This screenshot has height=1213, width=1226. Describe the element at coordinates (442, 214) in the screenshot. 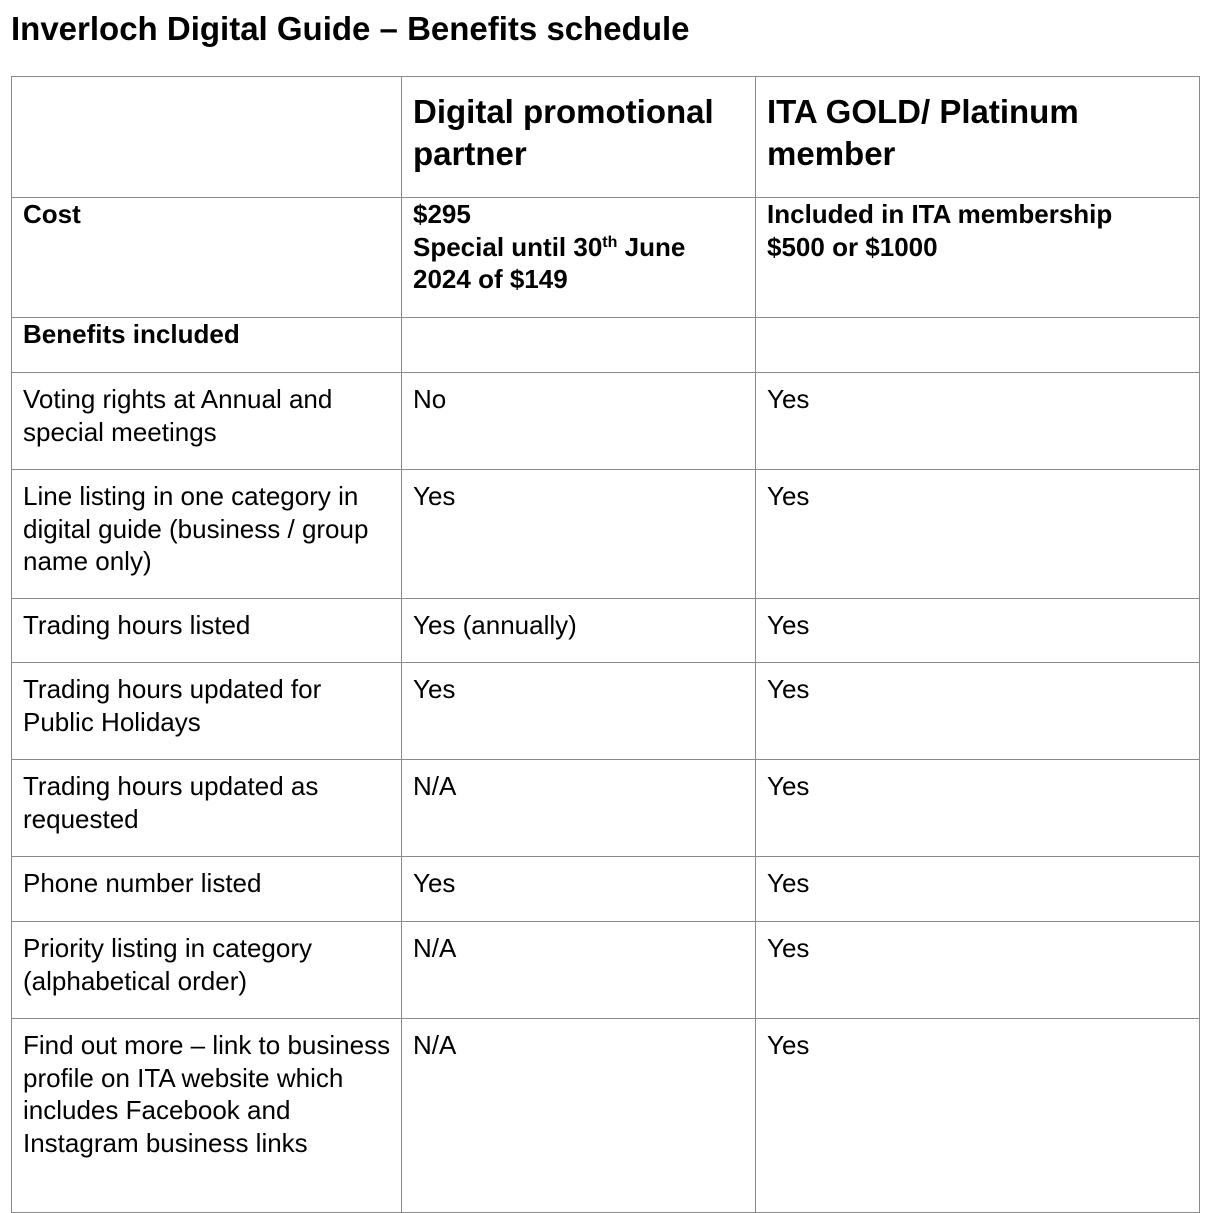

I see `cost-partner-price: $295` at that location.